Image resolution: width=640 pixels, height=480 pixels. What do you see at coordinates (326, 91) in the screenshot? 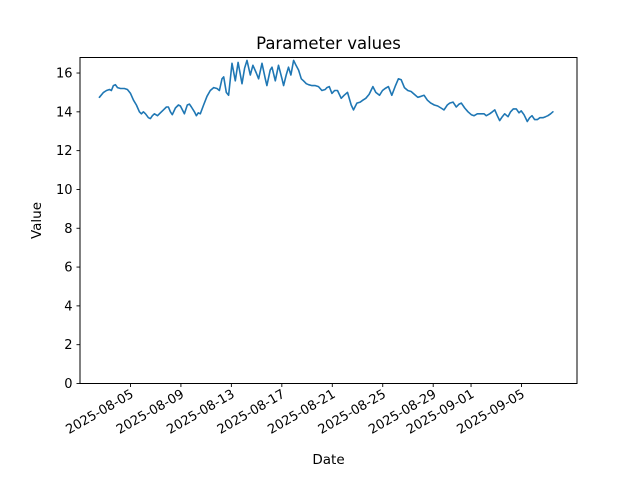
I see `data-series-line` at bounding box center [326, 91].